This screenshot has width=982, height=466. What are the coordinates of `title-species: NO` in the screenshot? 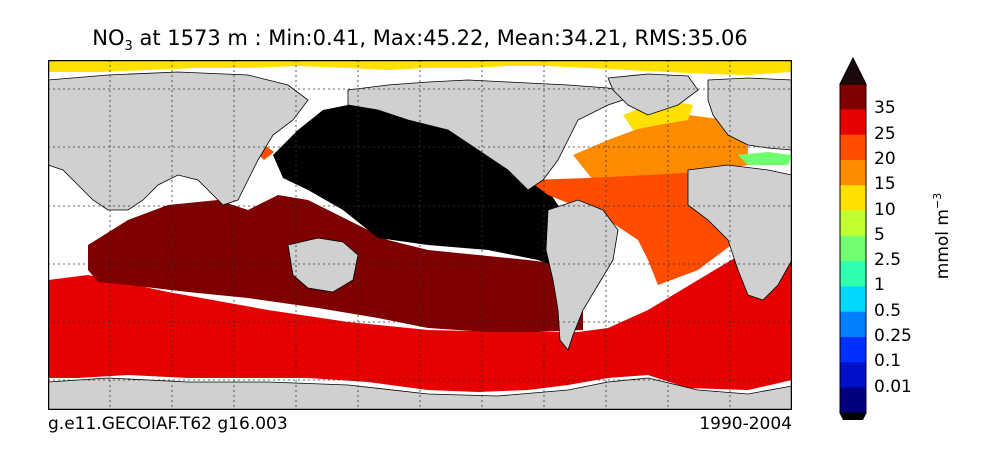 It's located at (108, 38).